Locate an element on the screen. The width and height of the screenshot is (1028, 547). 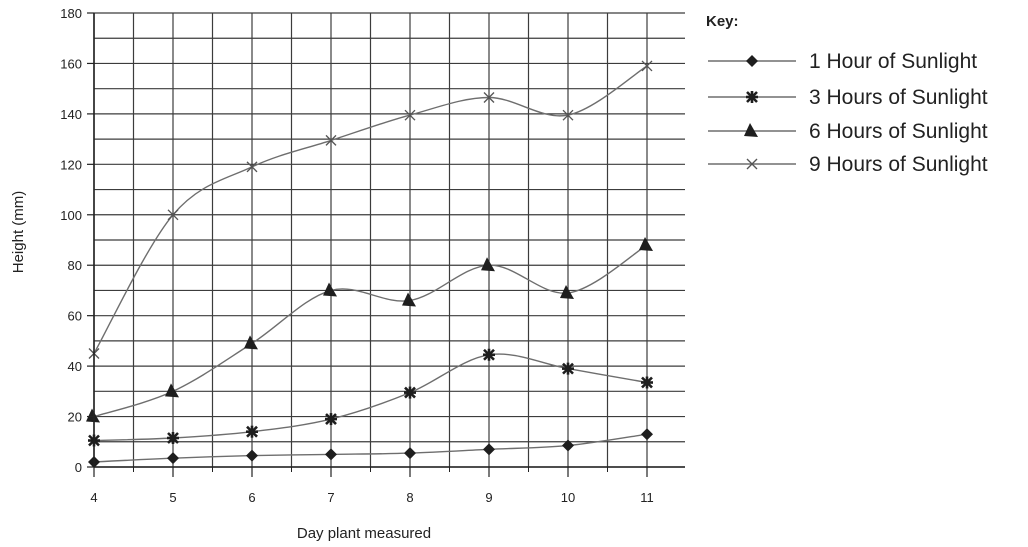
y-tick-label: 140 is located at coordinates (71, 114).